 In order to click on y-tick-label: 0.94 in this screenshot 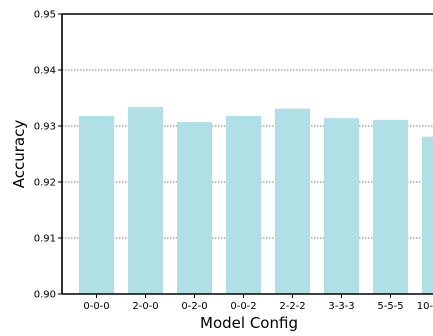, I will do `click(45, 71)`.